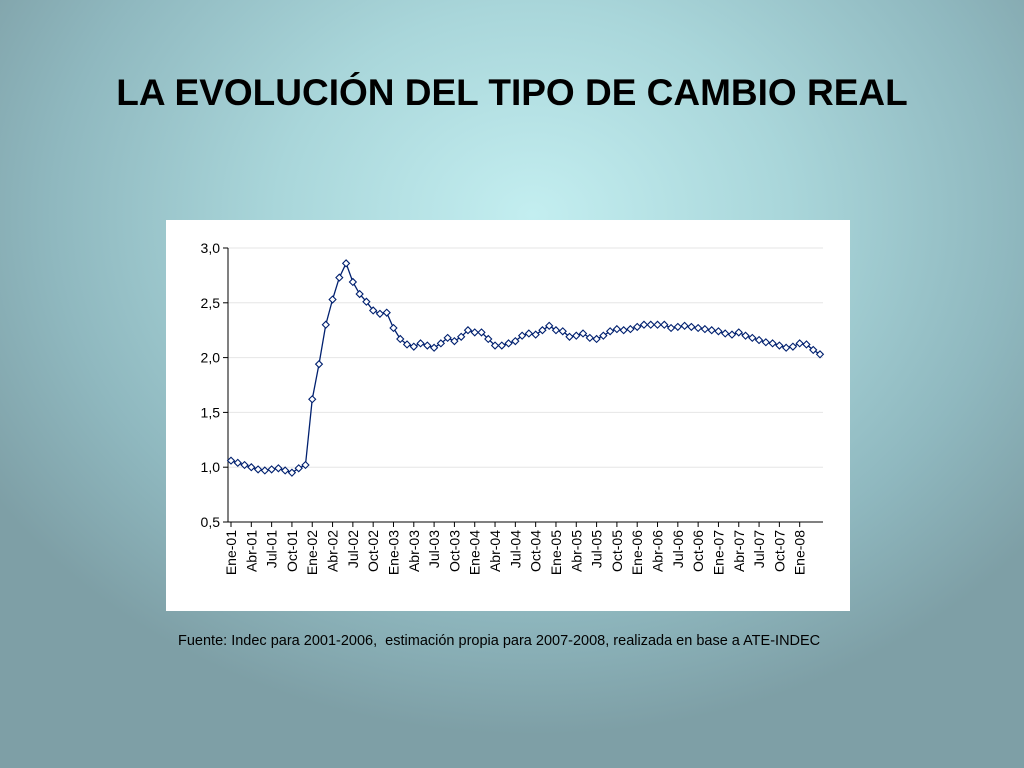  Describe the element at coordinates (373, 551) in the screenshot. I see `x-tick-label: Oct-02` at that location.